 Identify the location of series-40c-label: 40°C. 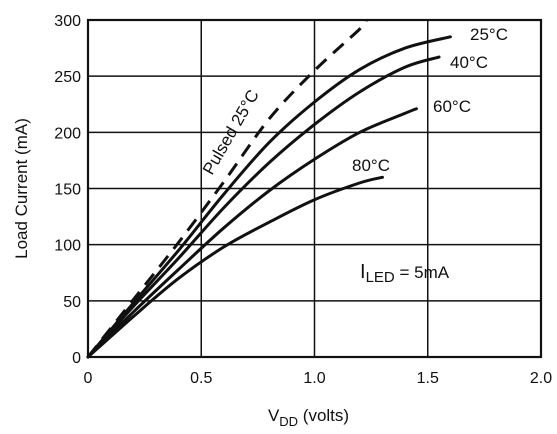
(469, 62).